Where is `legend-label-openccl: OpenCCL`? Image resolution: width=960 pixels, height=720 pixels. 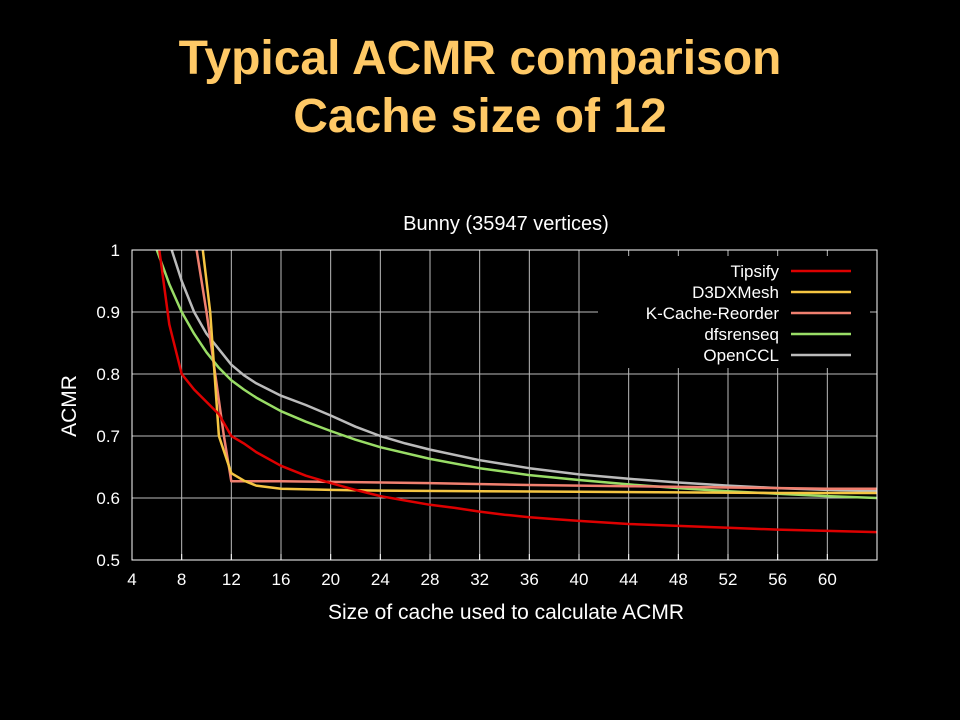
legend-label-openccl: OpenCCL is located at coordinates (741, 355).